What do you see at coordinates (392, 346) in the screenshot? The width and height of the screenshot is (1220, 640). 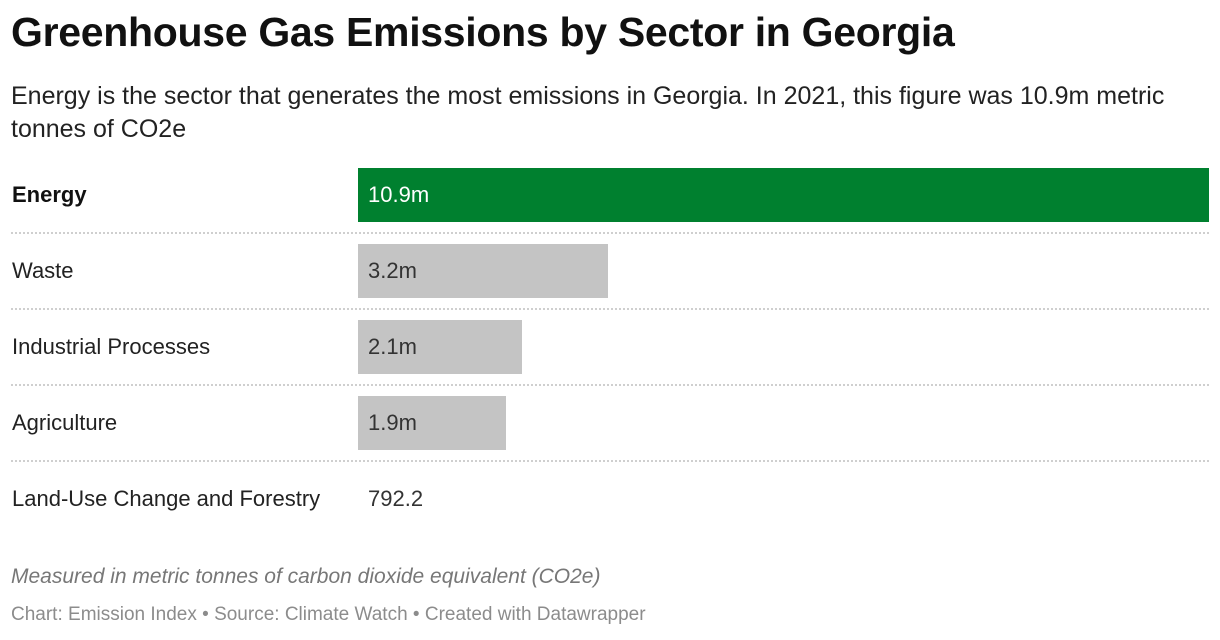 I see `value-label: 2.1m` at bounding box center [392, 346].